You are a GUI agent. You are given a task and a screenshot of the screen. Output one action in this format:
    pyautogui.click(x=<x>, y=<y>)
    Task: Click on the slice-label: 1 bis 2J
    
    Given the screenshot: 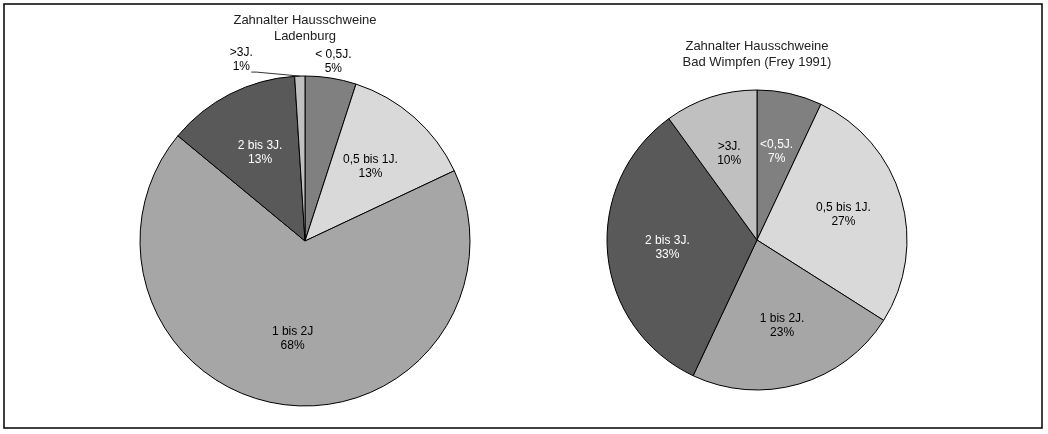 What is the action you would take?
    pyautogui.click(x=292, y=331)
    